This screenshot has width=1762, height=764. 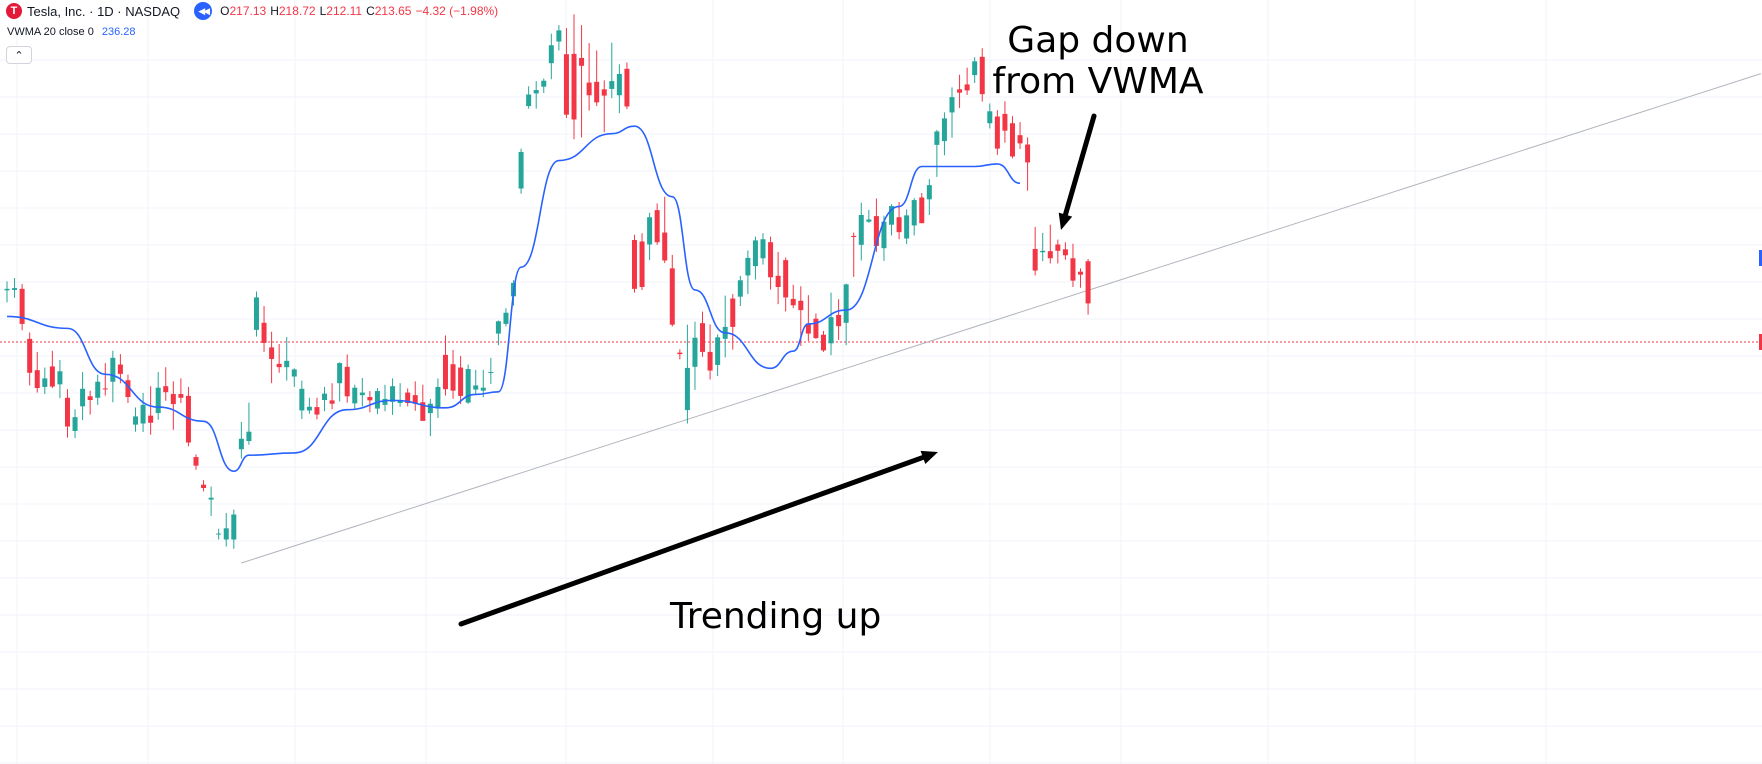 I want to click on change-value: −4.32 (−1.98%), so click(x=457, y=11).